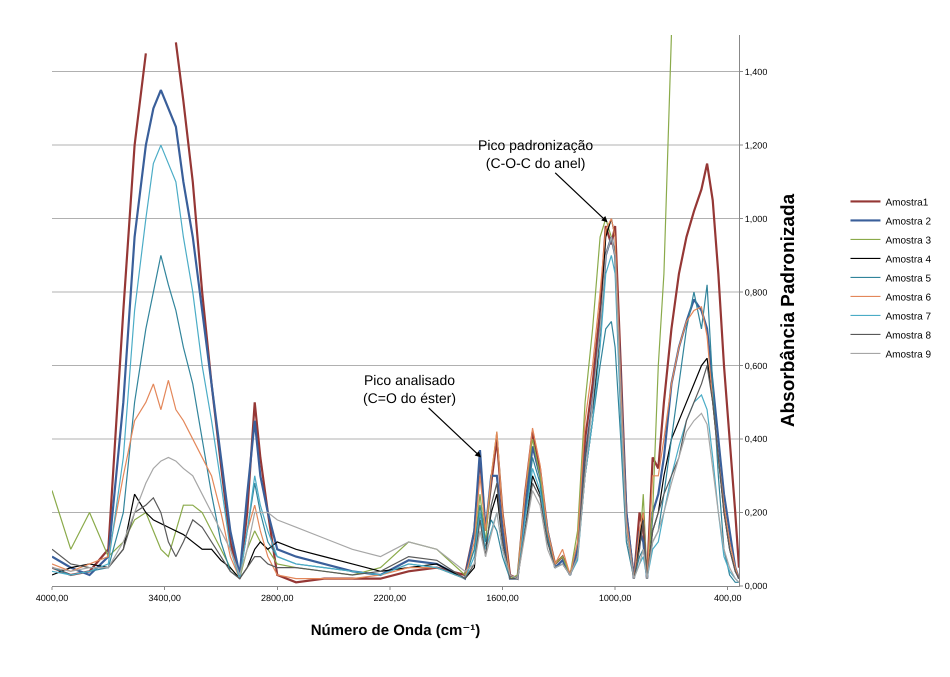 This screenshot has width=950, height=677. I want to click on x-tick-label: 1000,00, so click(615, 597).